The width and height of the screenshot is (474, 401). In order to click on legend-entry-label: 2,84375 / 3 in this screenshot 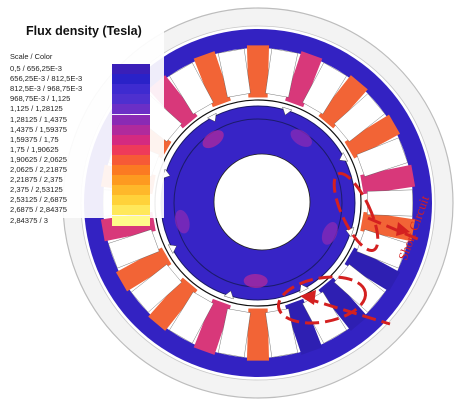, I will do `click(29, 220)`.